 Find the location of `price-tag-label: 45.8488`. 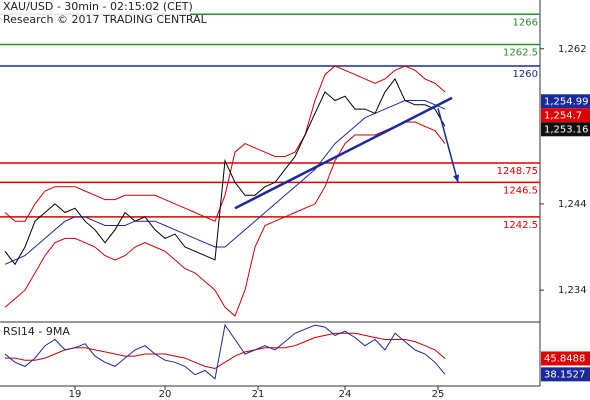

price-tag-label: 45.8488 is located at coordinates (564, 358).